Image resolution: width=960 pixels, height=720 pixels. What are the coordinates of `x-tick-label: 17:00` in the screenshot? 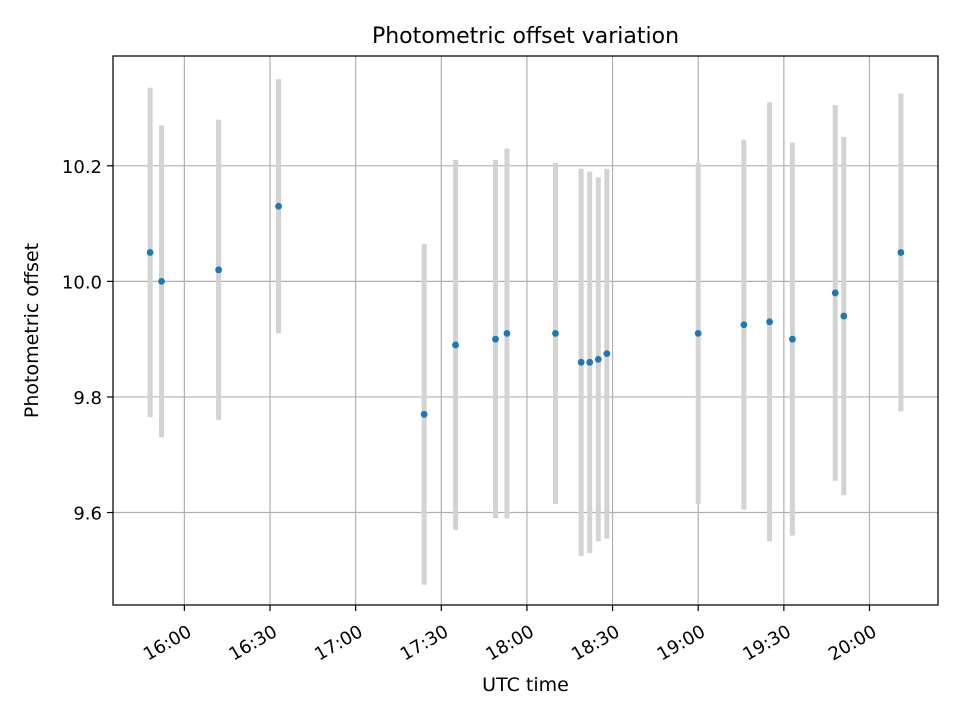 It's located at (338, 643).